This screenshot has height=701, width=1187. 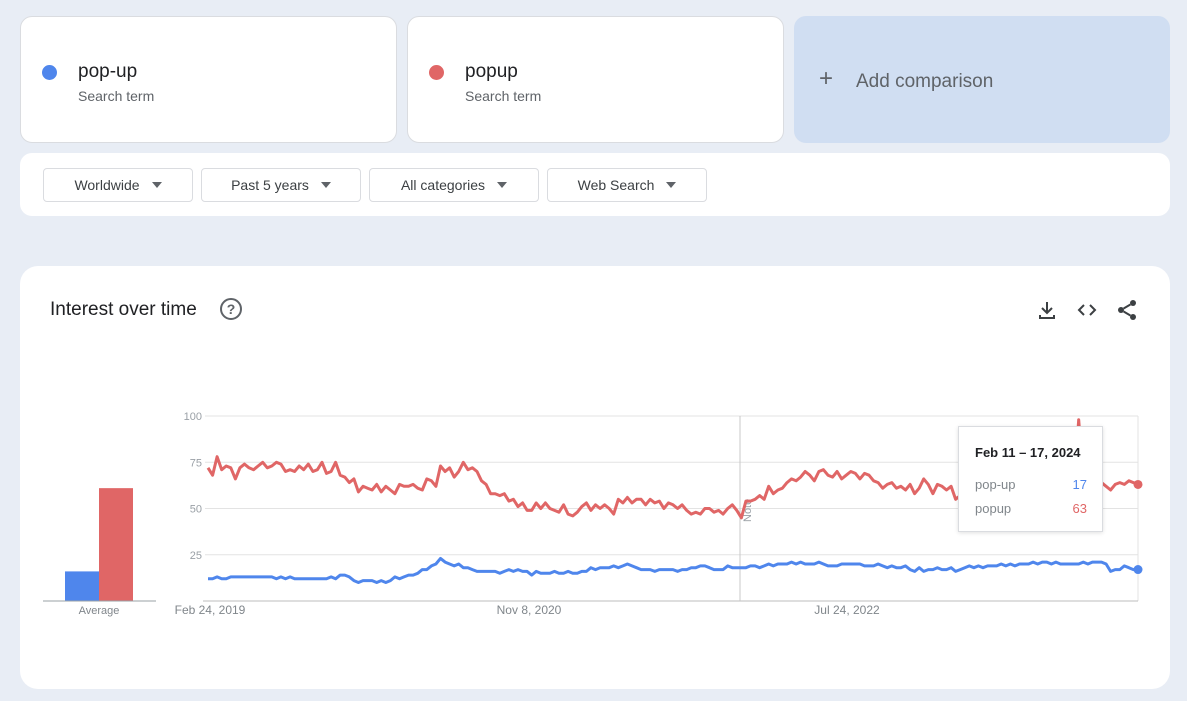 I want to click on filter-label: All categories, so click(x=443, y=185).